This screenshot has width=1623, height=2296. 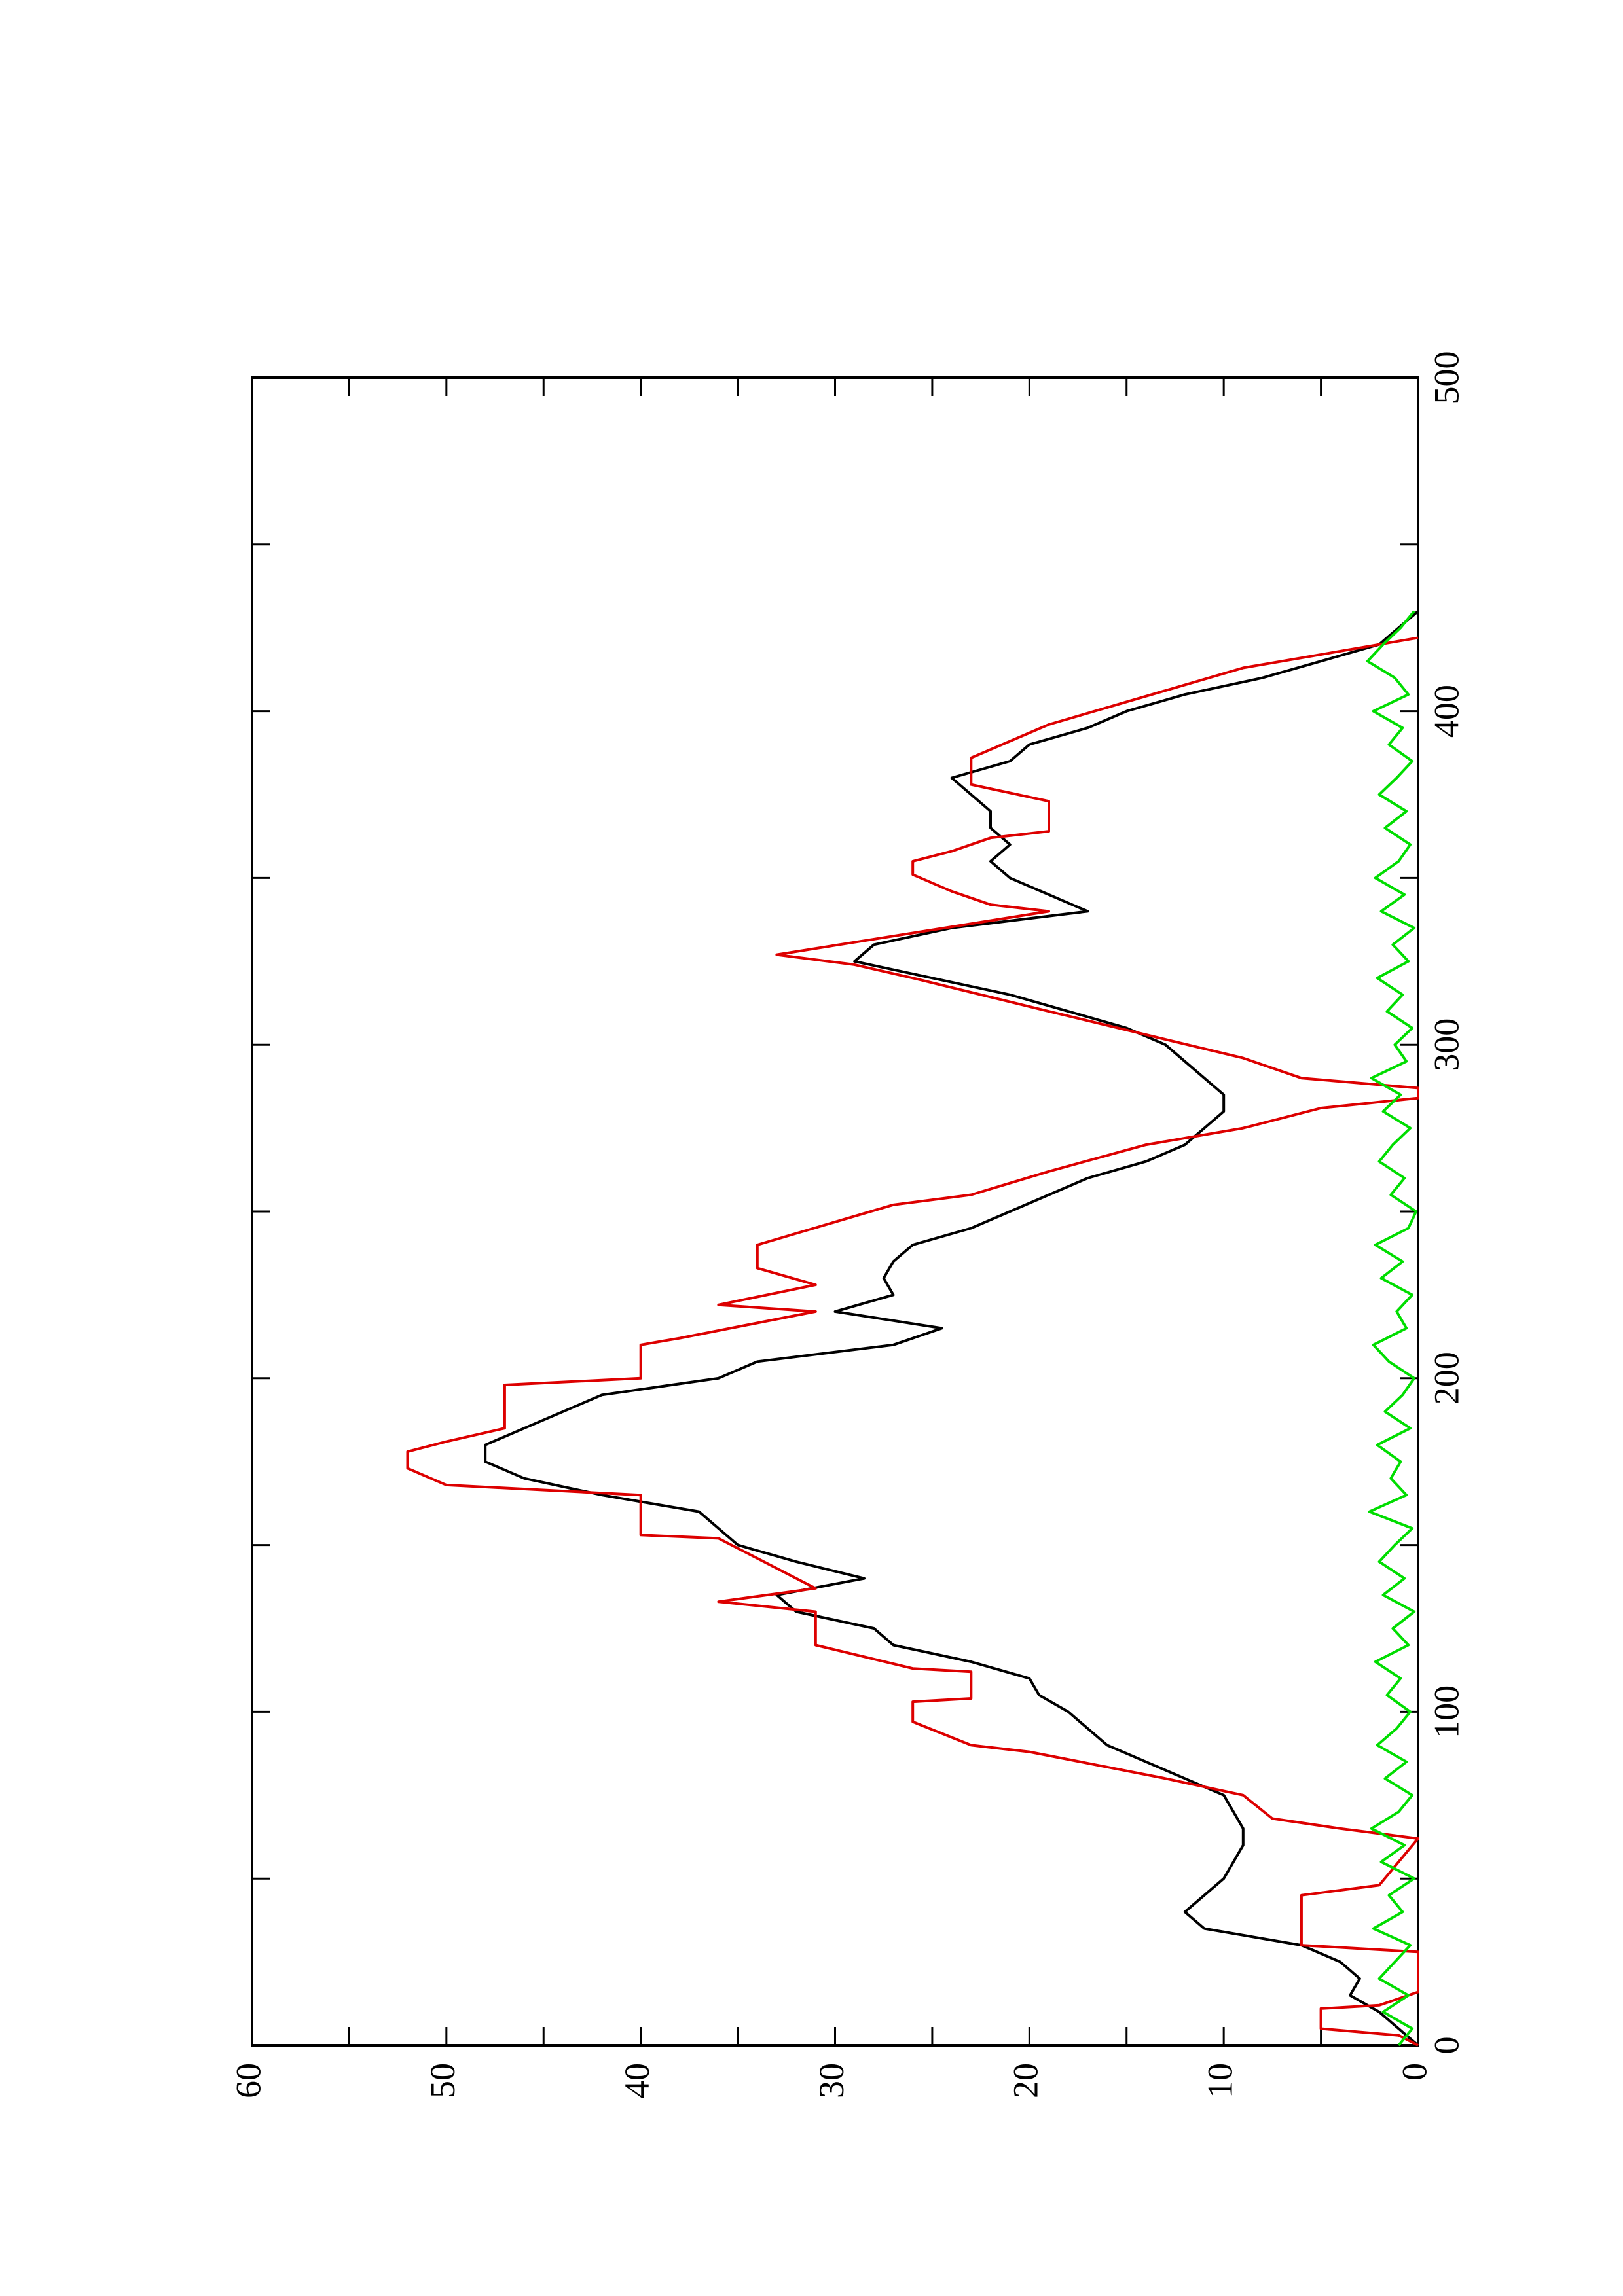 I want to click on x-tick-label: 500, so click(x=1446, y=377).